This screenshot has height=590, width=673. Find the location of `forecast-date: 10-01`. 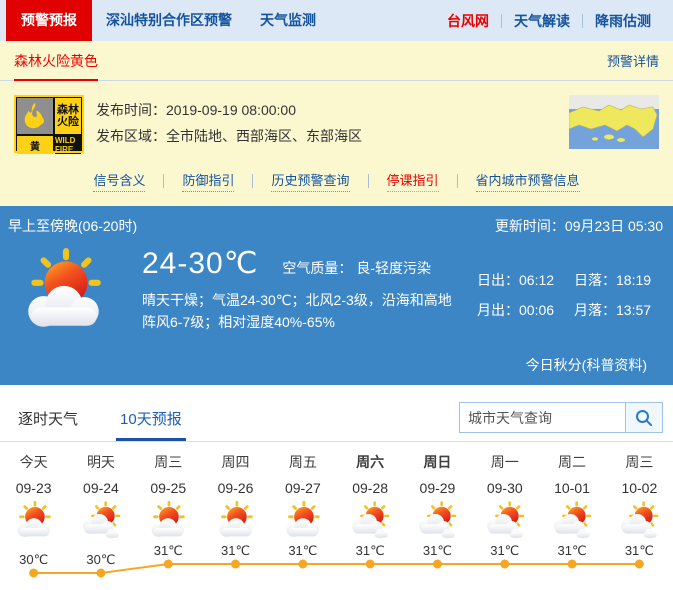

forecast-date: 10-01 is located at coordinates (572, 488).